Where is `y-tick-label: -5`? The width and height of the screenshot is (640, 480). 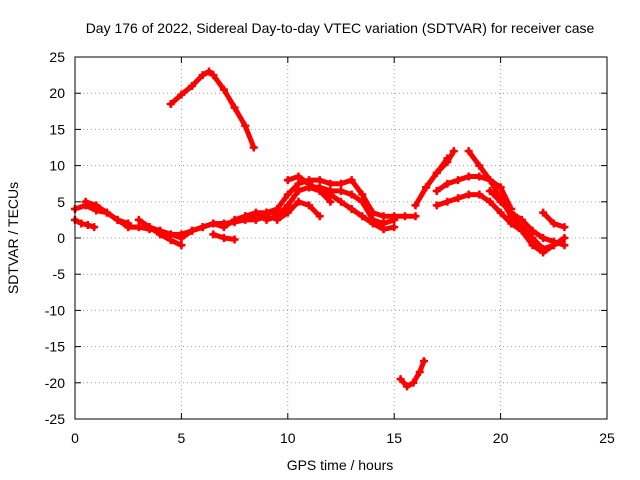 y-tick-label: -5 is located at coordinates (59, 274).